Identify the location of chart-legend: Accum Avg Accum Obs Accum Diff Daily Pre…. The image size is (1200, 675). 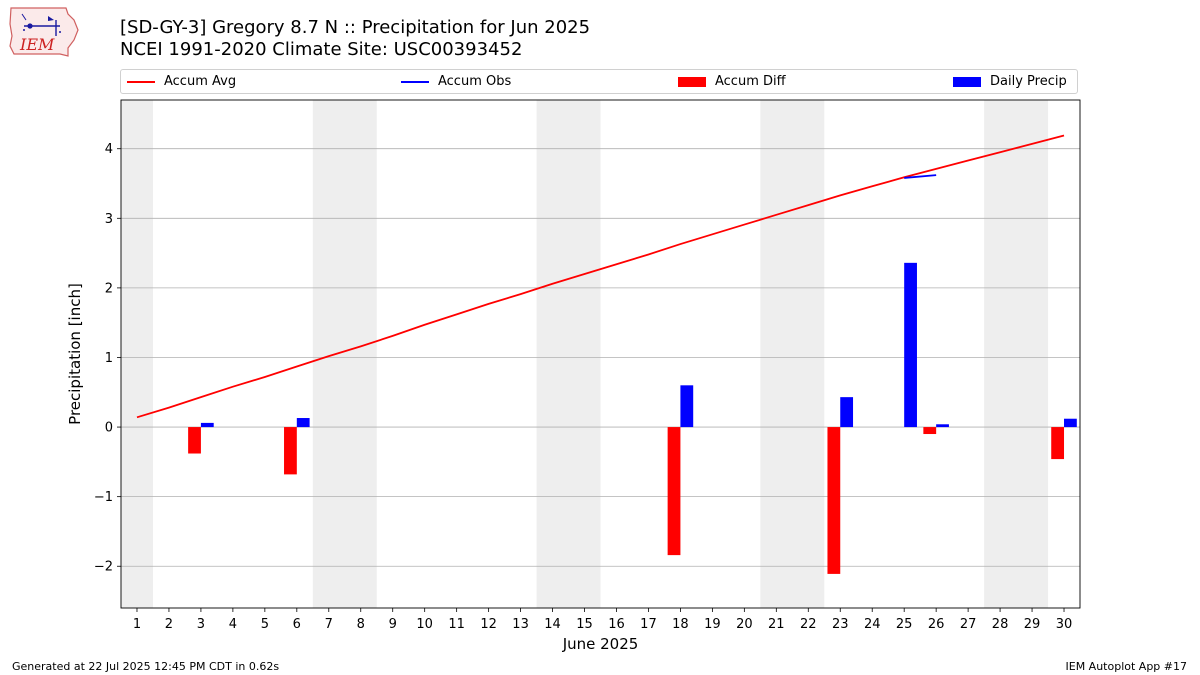
(599, 81).